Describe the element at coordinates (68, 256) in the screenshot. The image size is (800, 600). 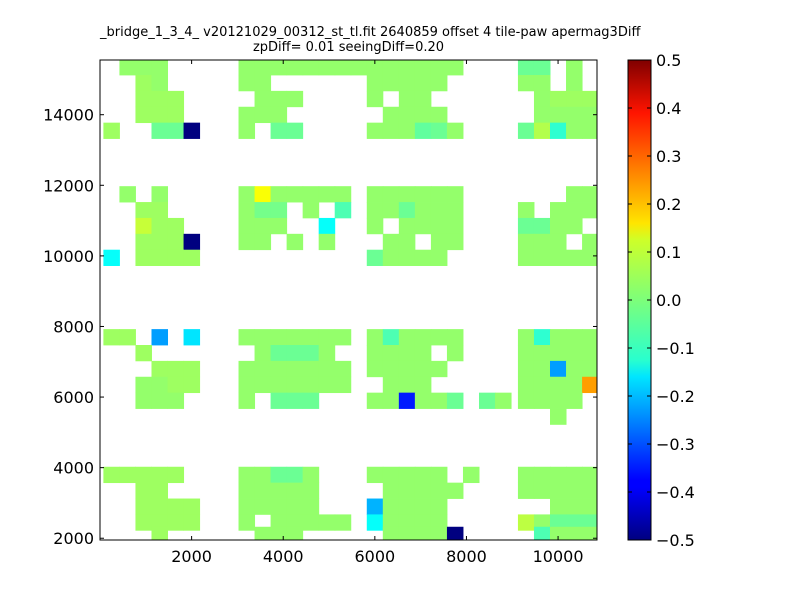
I see `y-tick-label: 10000` at that location.